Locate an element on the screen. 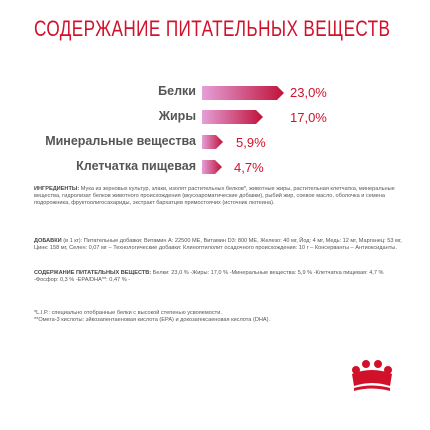 This screenshot has height=430, width=430. nutrient-value: 23,0% is located at coordinates (308, 92).